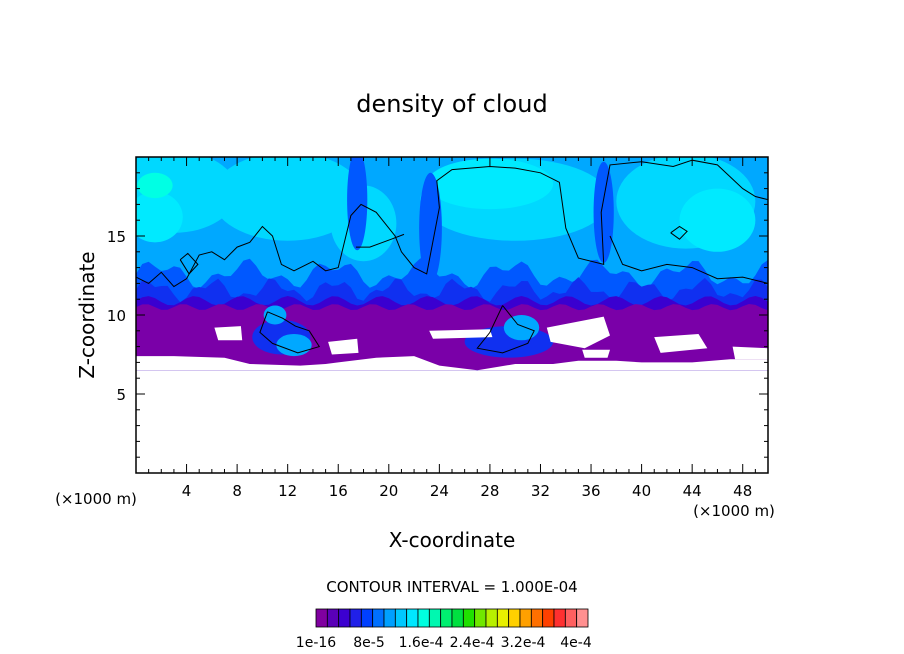  What do you see at coordinates (439, 491) in the screenshot?
I see `x-tick-label: 24` at bounding box center [439, 491].